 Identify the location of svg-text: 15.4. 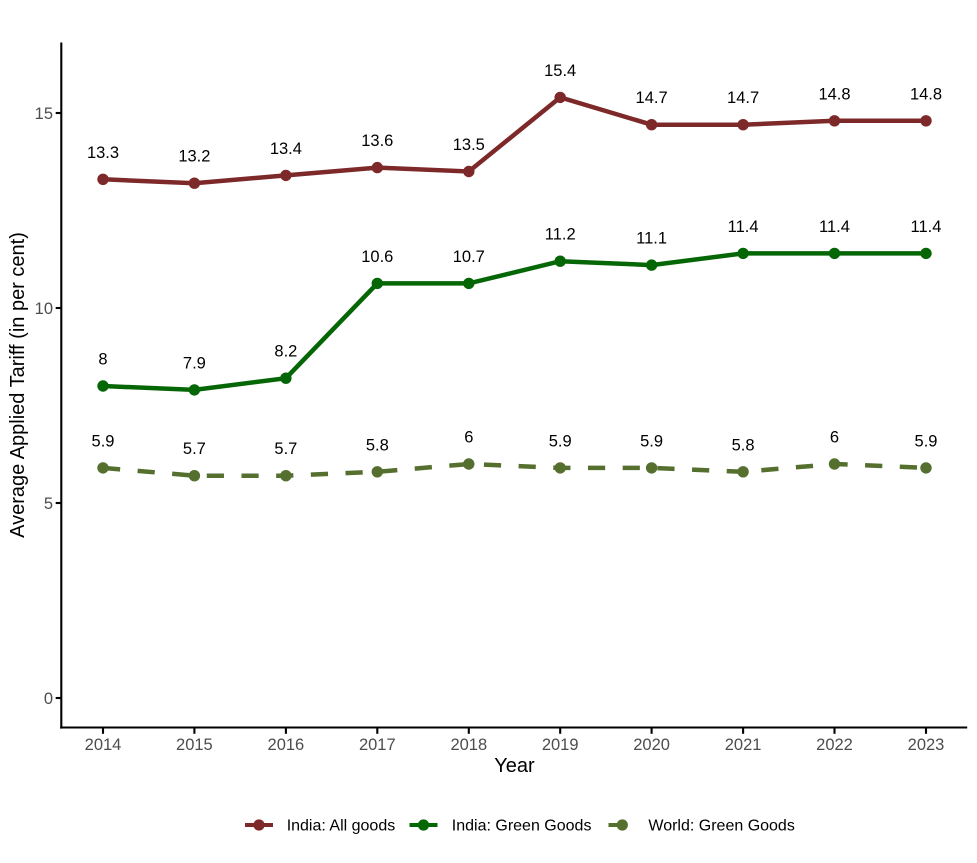
(560, 71).